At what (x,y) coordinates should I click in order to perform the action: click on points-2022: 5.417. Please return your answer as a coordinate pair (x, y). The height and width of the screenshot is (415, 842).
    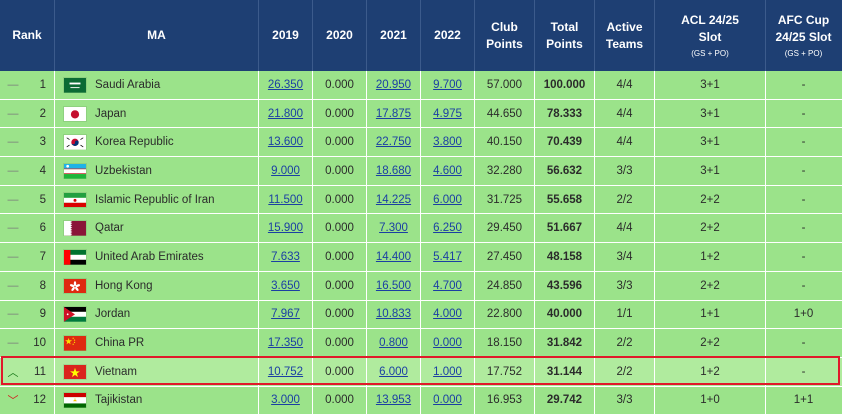
    Looking at the image, I should click on (448, 257).